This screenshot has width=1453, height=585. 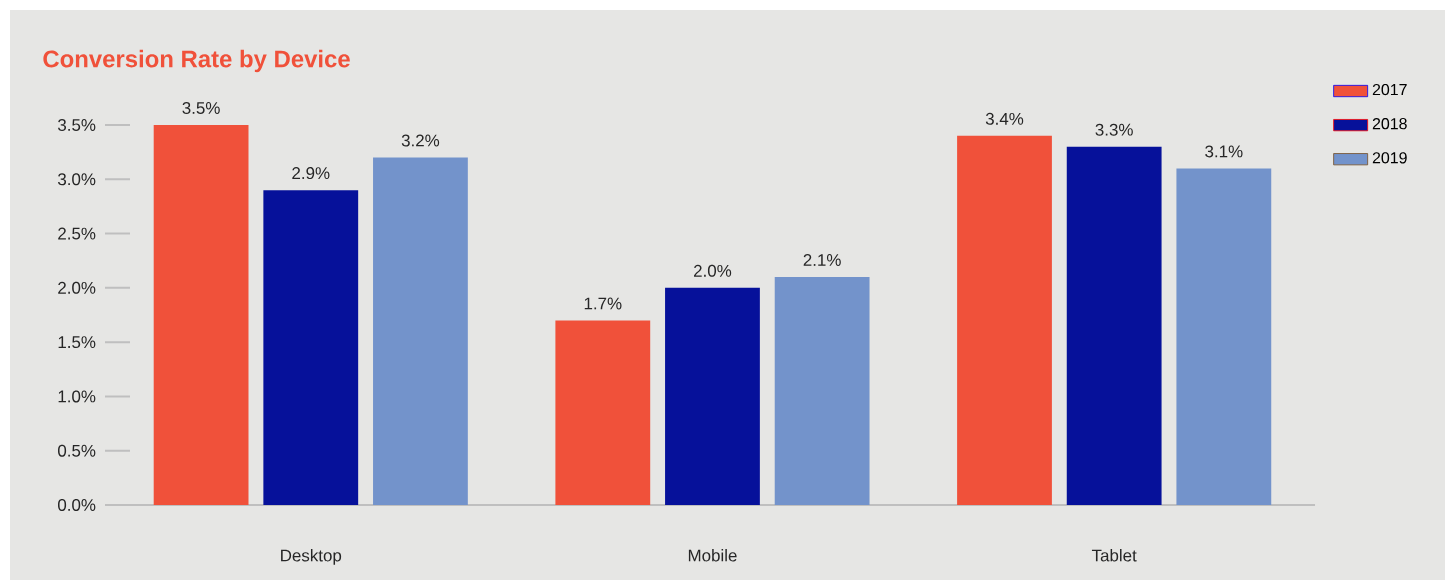 What do you see at coordinates (77, 179) in the screenshot?
I see `y-tick-label: 3.0%` at bounding box center [77, 179].